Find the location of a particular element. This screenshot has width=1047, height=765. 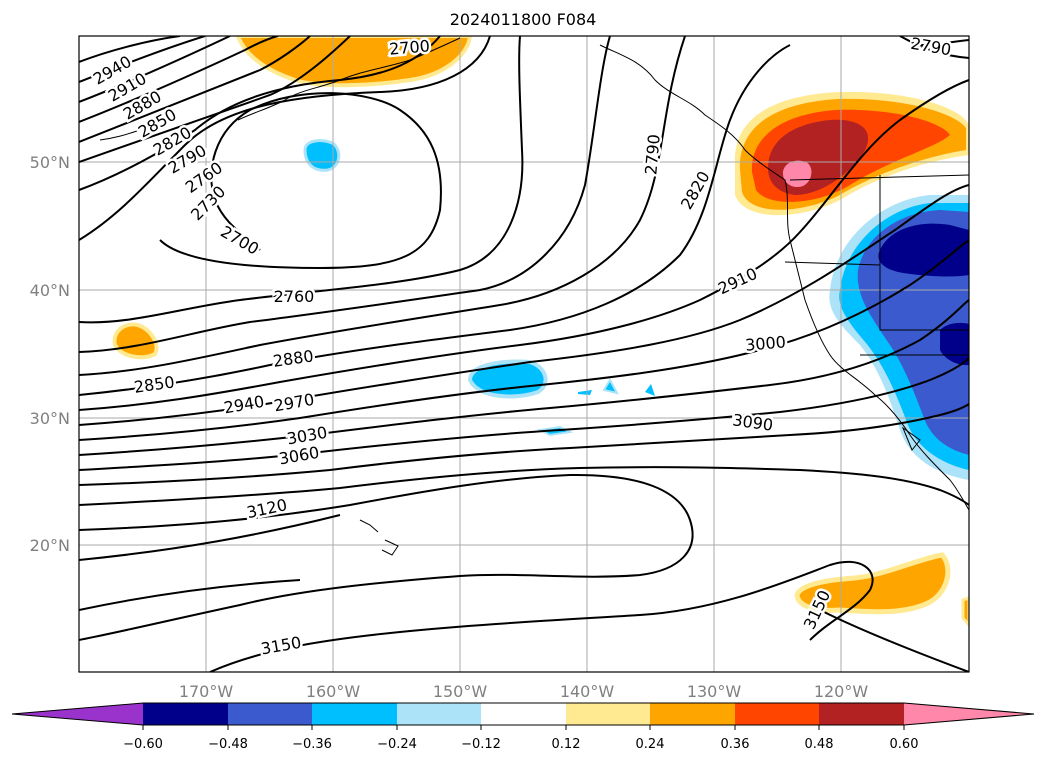

colorbar-tick-neg060: −0.60 is located at coordinates (143, 744).